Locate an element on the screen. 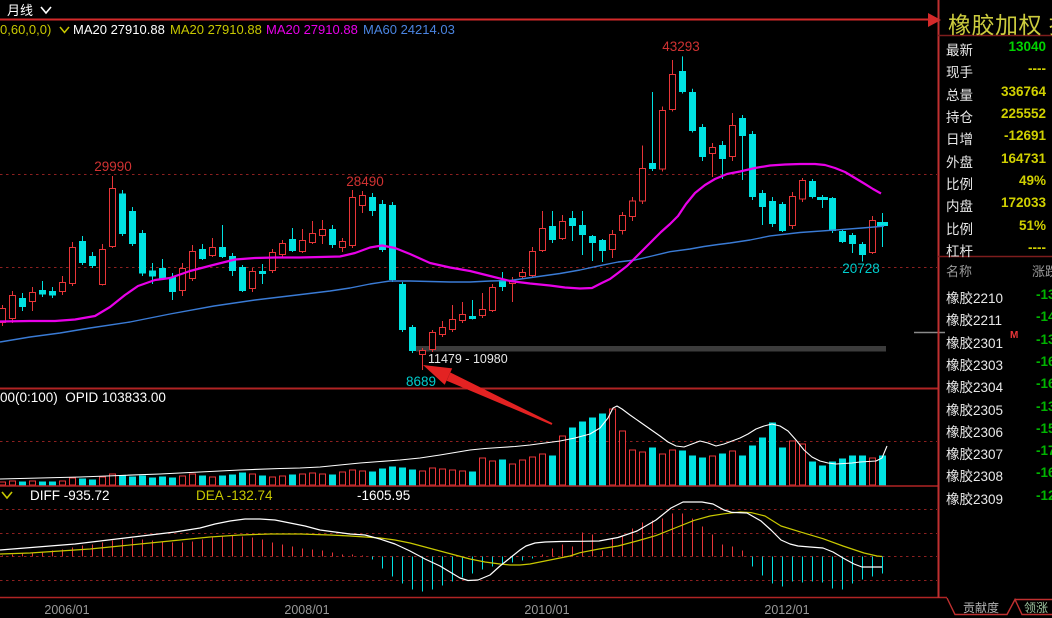  svg-text: 8689 is located at coordinates (421, 381).